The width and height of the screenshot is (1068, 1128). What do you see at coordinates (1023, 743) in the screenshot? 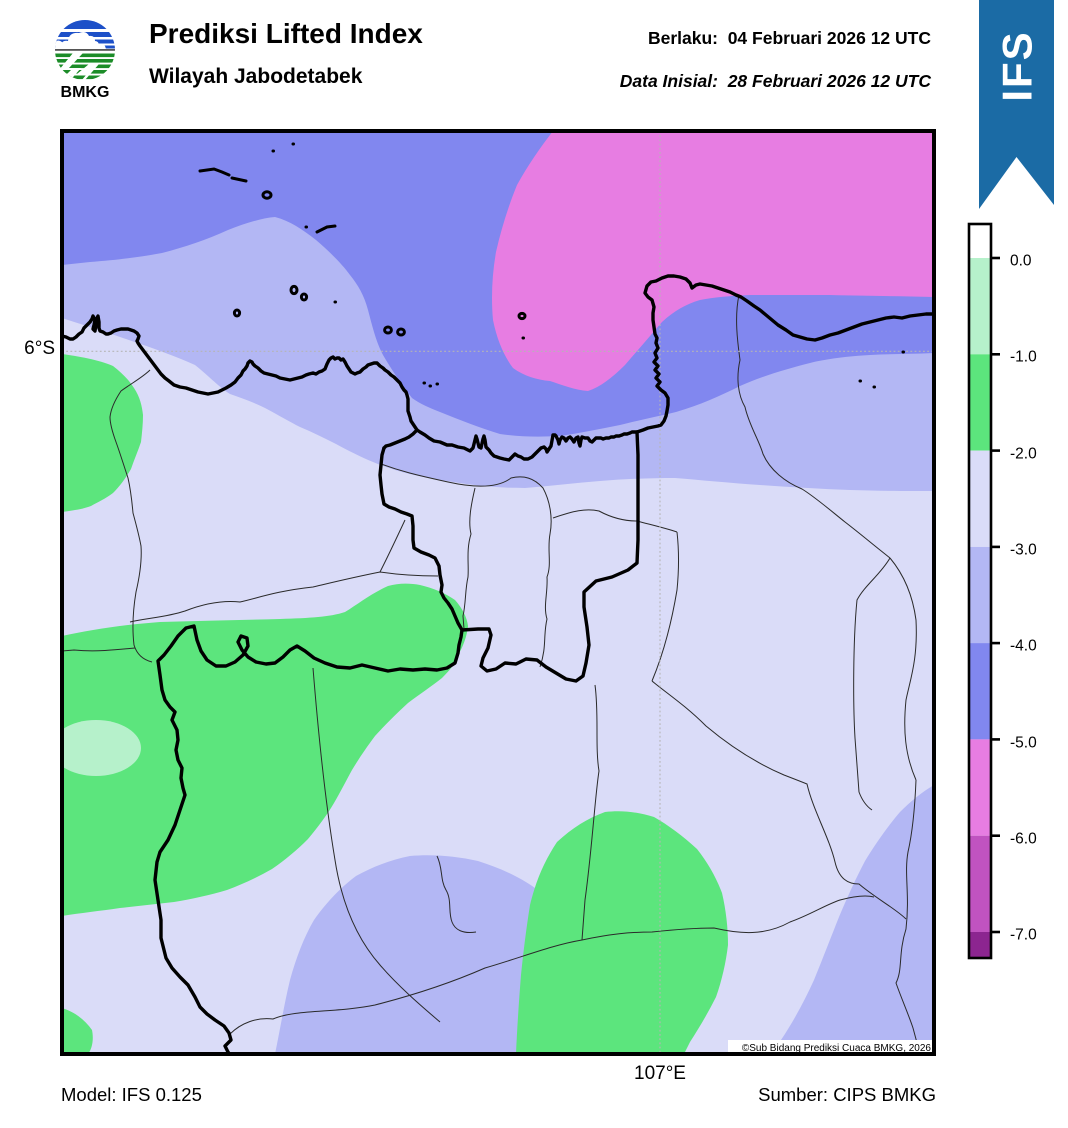
I see `svg-text: -5.0` at bounding box center [1023, 743].